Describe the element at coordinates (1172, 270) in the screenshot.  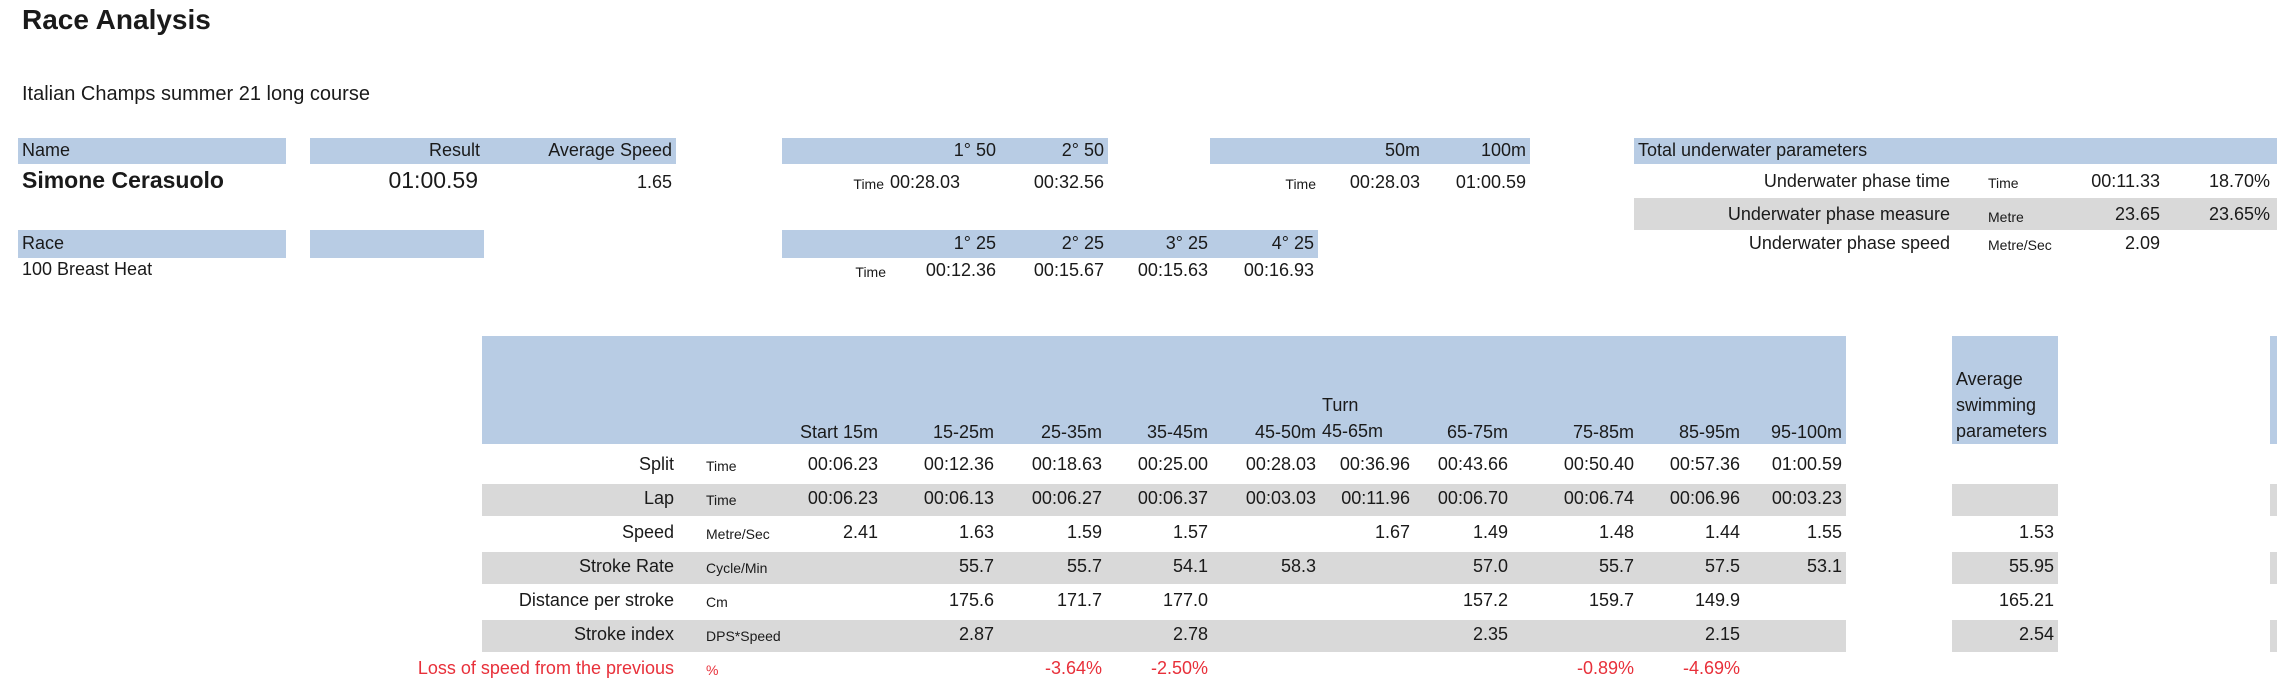
I see `split25-value-3: 00:15.63` at that location.